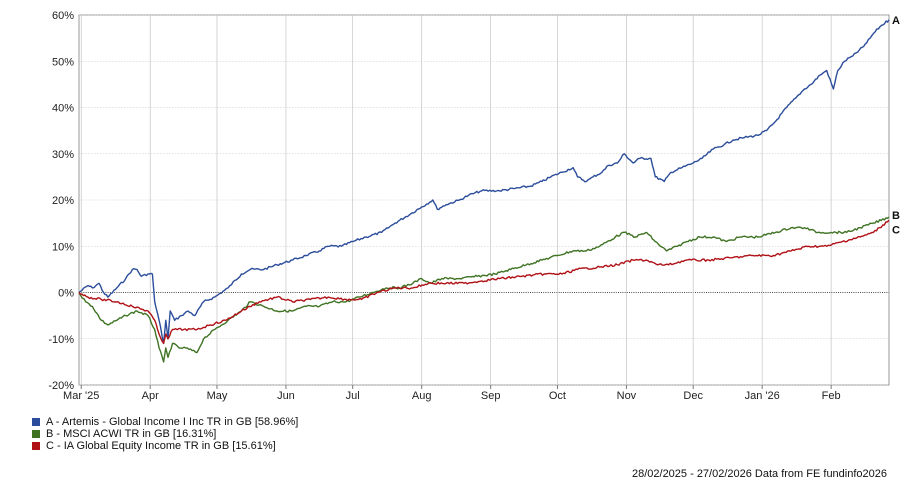 The image size is (900, 484). What do you see at coordinates (36, 422) in the screenshot?
I see `legend-swatch-a` at bounding box center [36, 422].